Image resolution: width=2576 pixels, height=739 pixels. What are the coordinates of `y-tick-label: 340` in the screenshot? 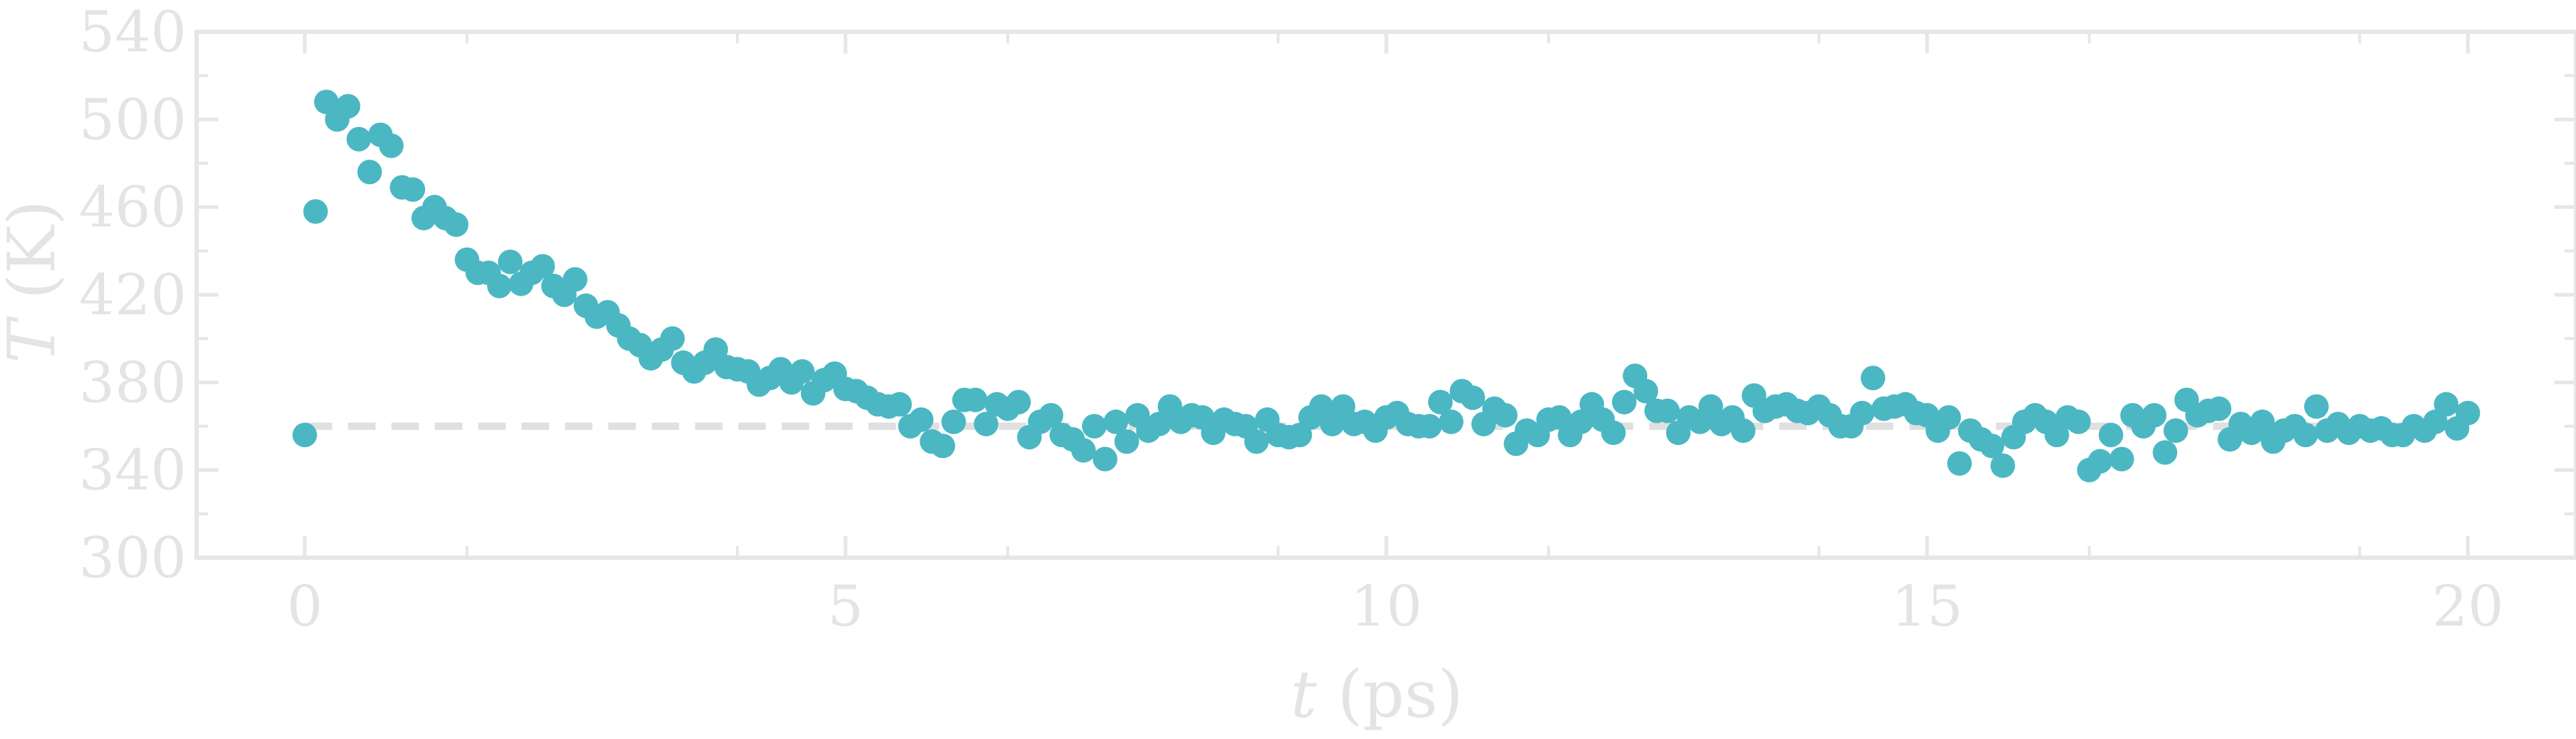 It's located at (132, 471).